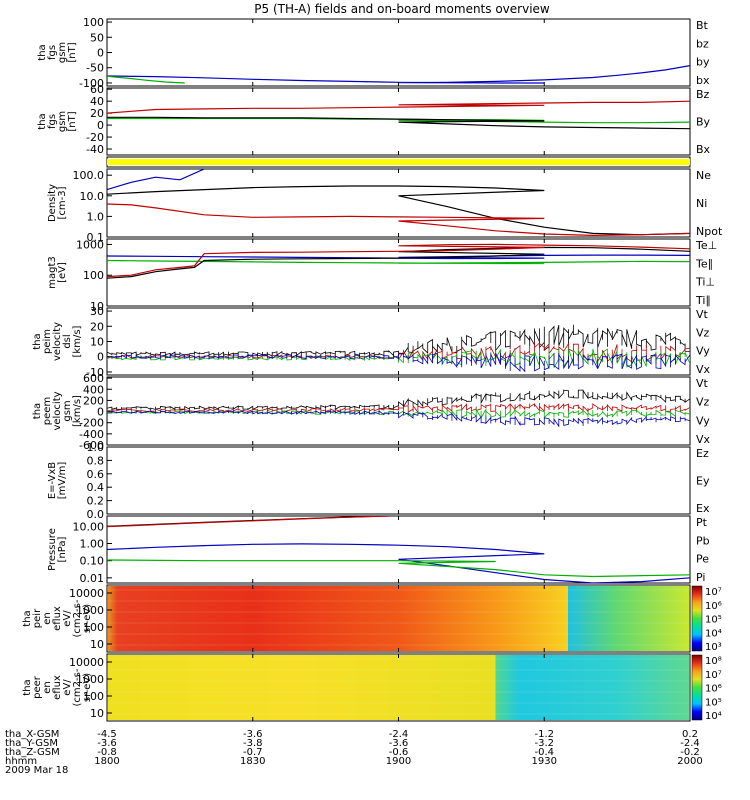  I want to click on footer-value: -3.2, so click(544, 743).